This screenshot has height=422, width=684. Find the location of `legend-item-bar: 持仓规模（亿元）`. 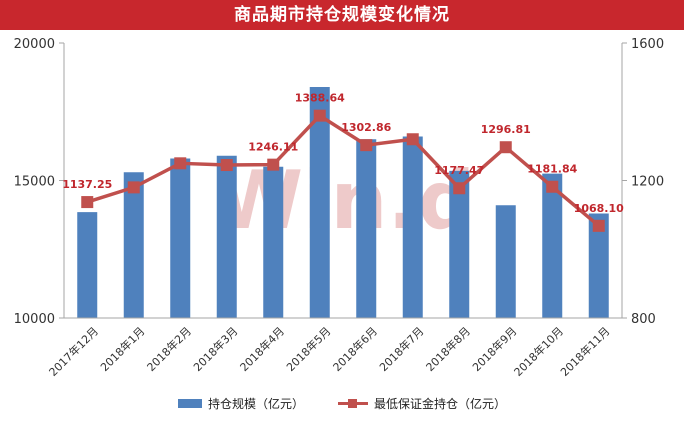

legend-item-bar: 持仓规模（亿元） is located at coordinates (240, 403).